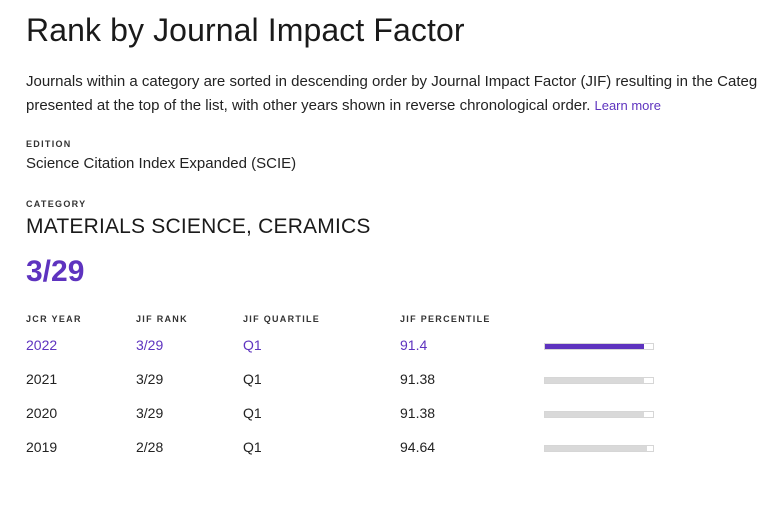  Describe the element at coordinates (56, 204) in the screenshot. I see `category-label: CATEGORY` at that location.